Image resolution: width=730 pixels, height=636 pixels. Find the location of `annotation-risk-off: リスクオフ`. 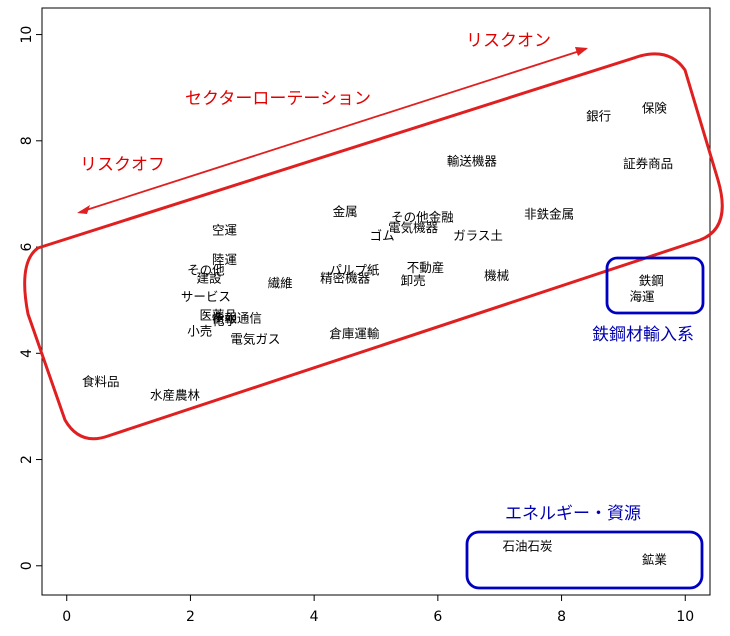

annotation-risk-off: リスクオフ is located at coordinates (122, 165).